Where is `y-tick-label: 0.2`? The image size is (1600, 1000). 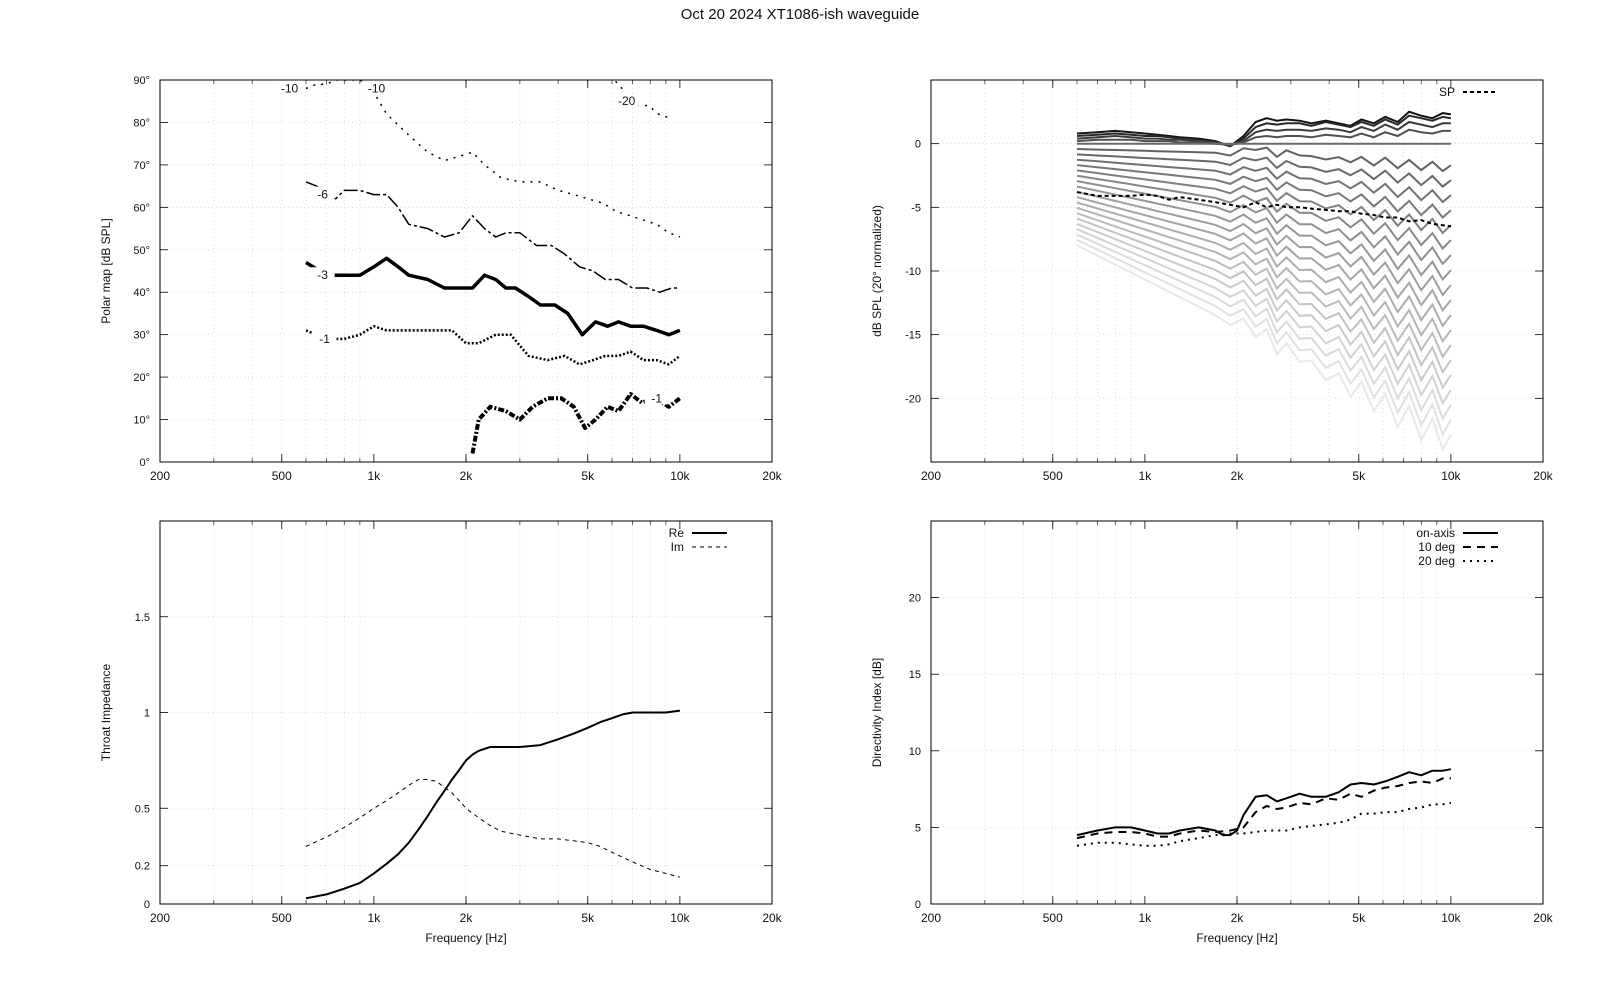 y-tick-label: 0.2 is located at coordinates (142, 867).